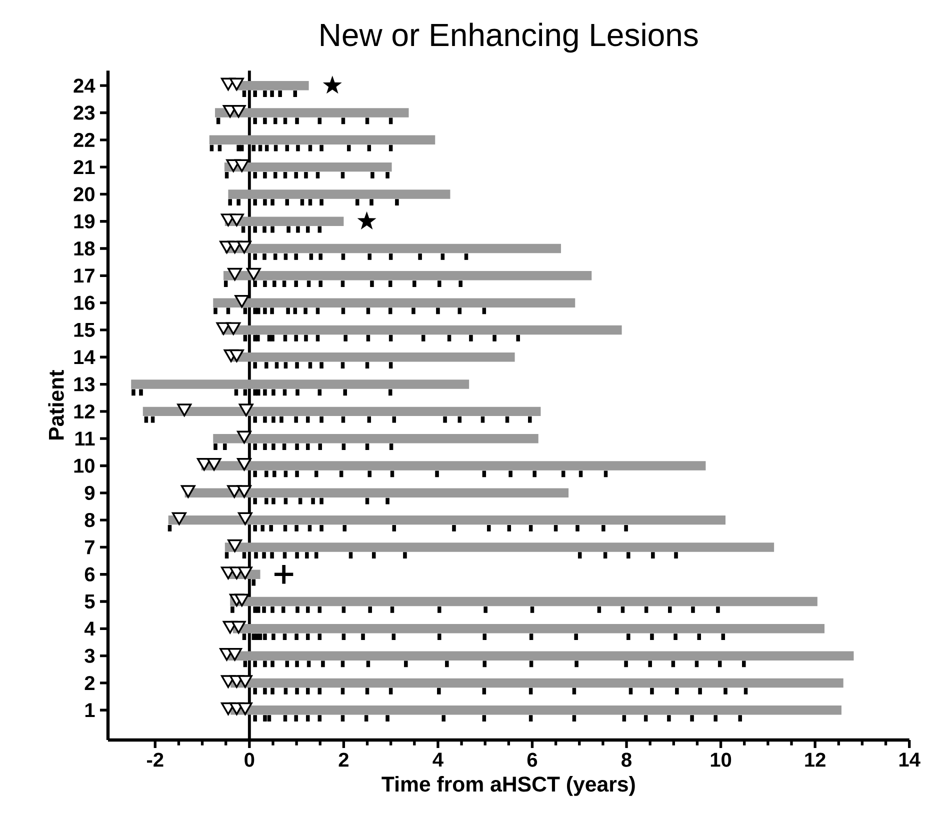  What do you see at coordinates (90, 710) in the screenshot?
I see `y-tick-label: 1` at bounding box center [90, 710].